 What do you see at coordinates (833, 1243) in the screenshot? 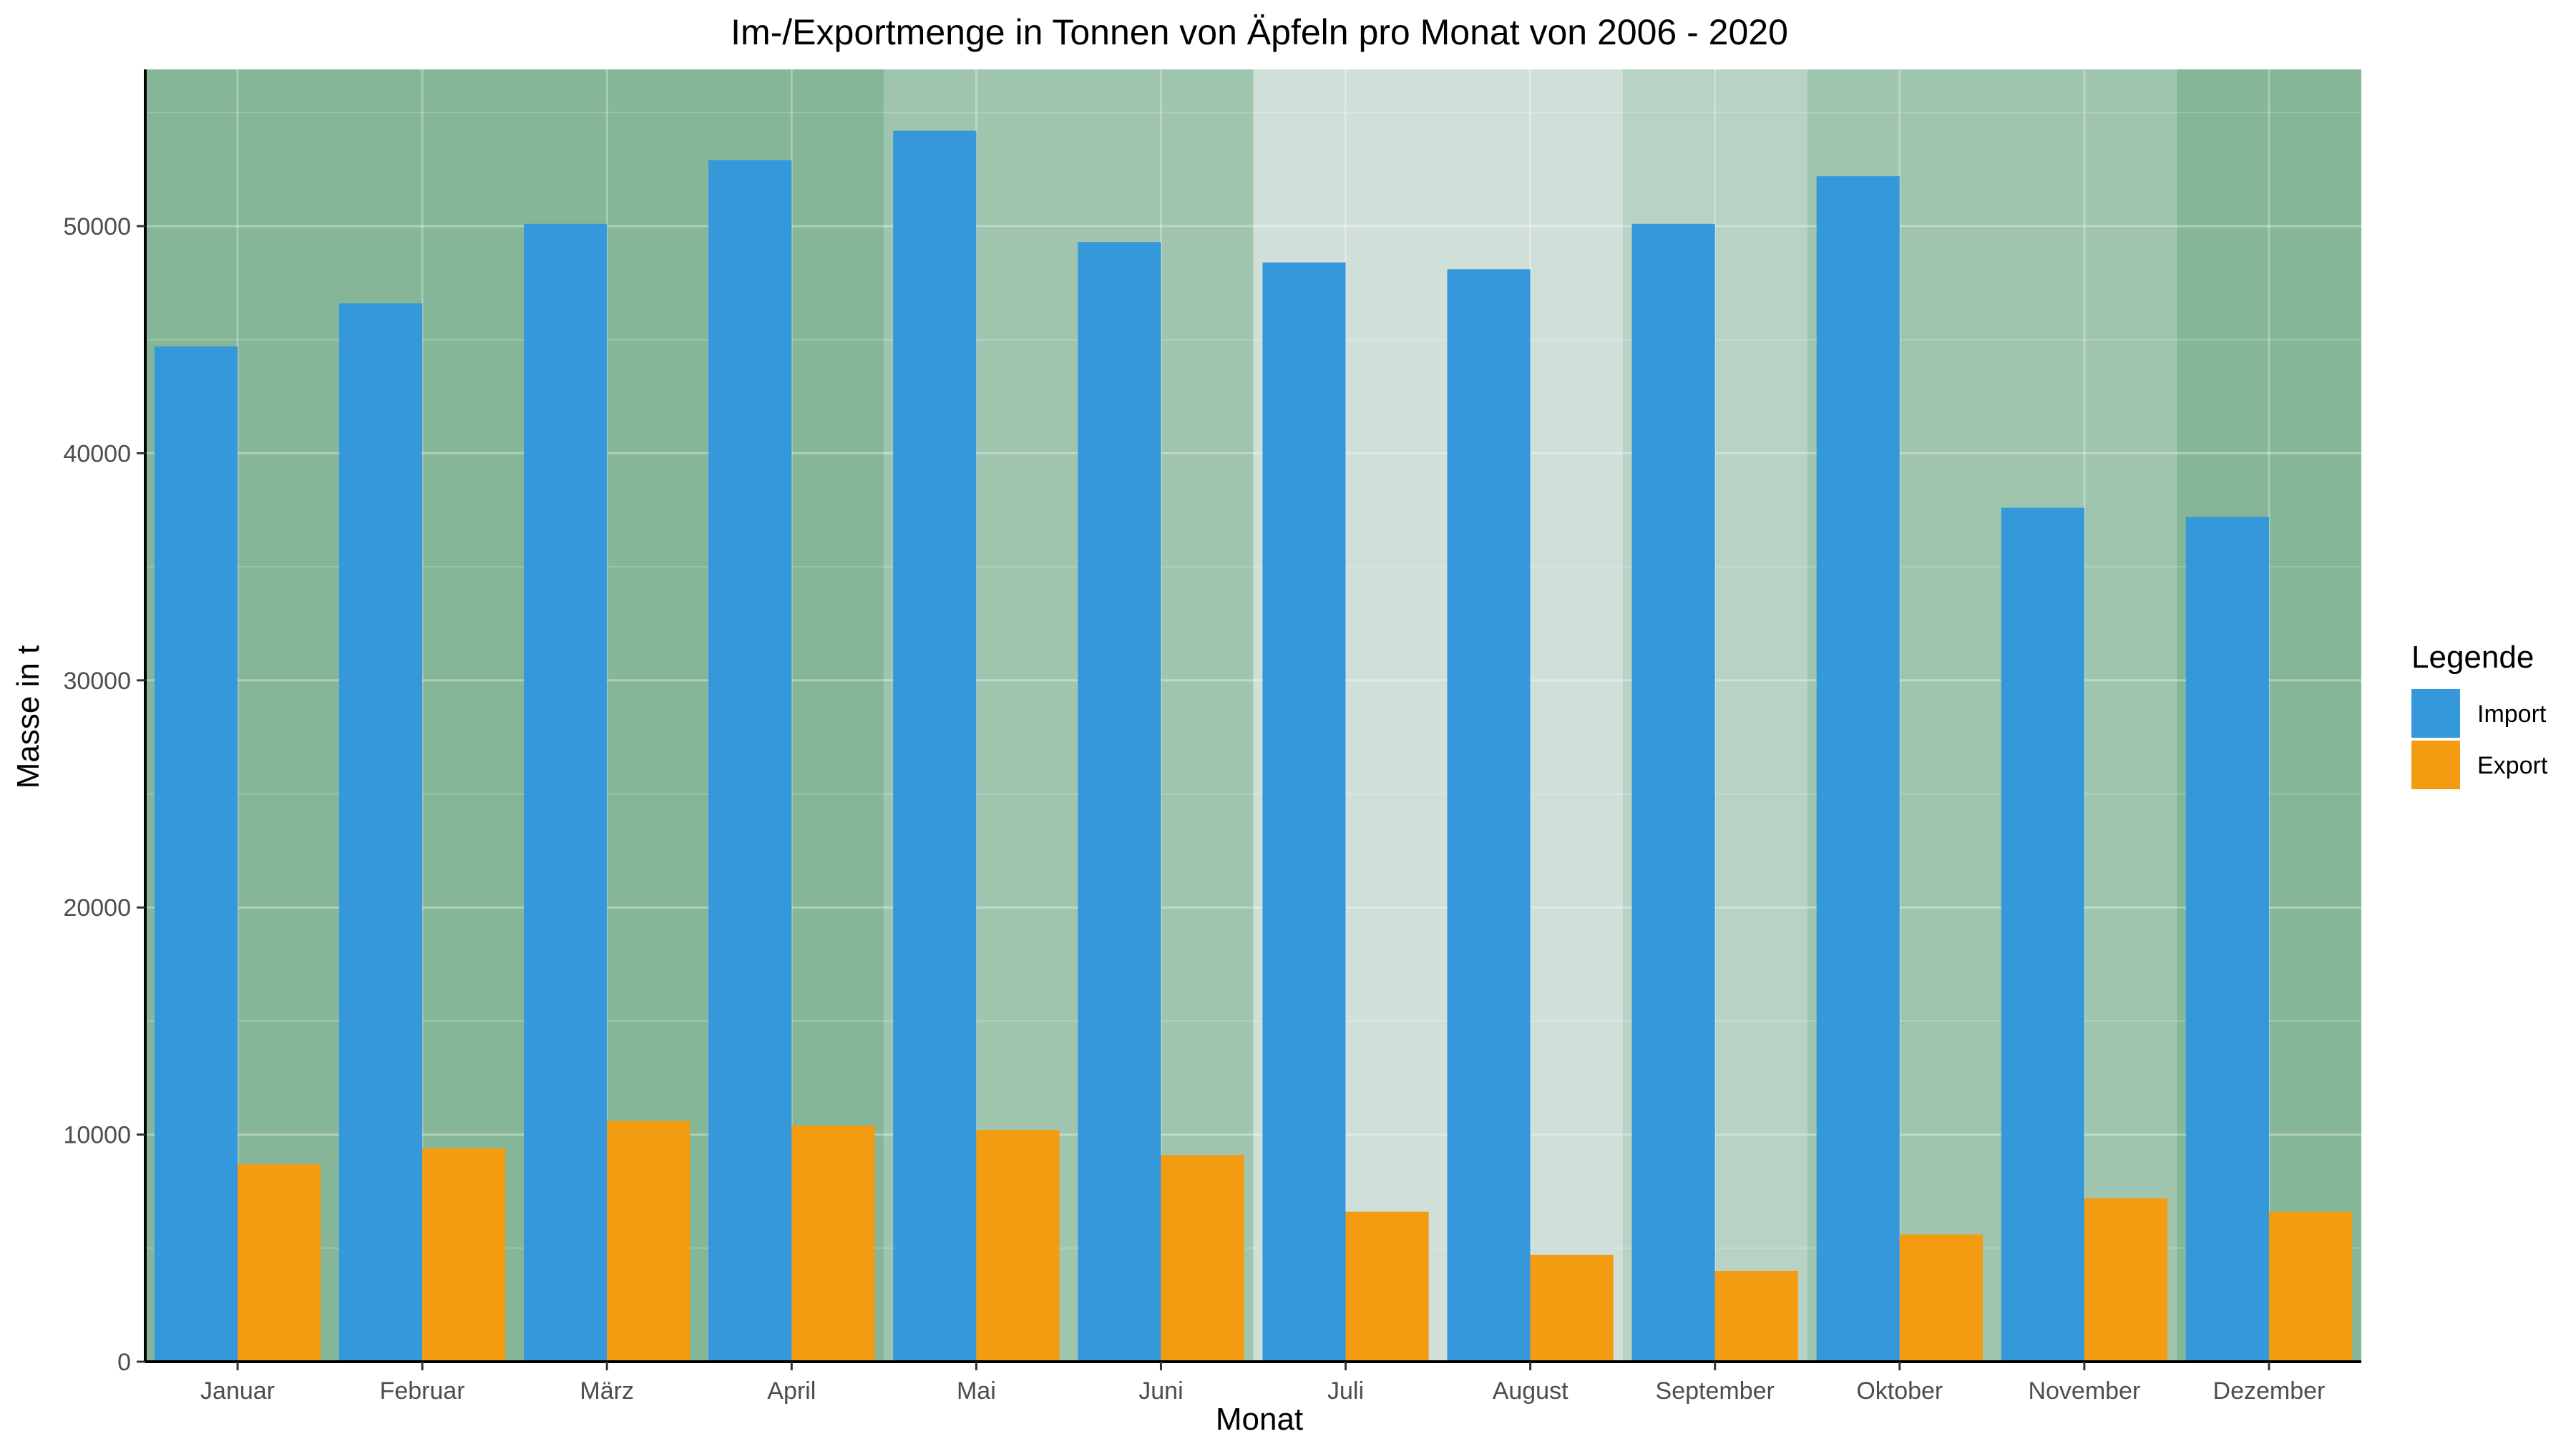
I see `bar-export-april` at bounding box center [833, 1243].